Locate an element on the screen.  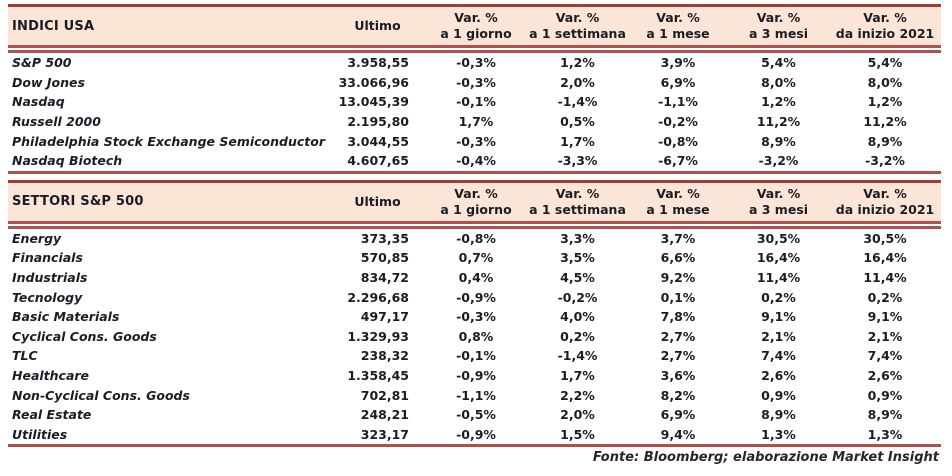
var-value-1-settimana: 4,0% is located at coordinates (577, 317).